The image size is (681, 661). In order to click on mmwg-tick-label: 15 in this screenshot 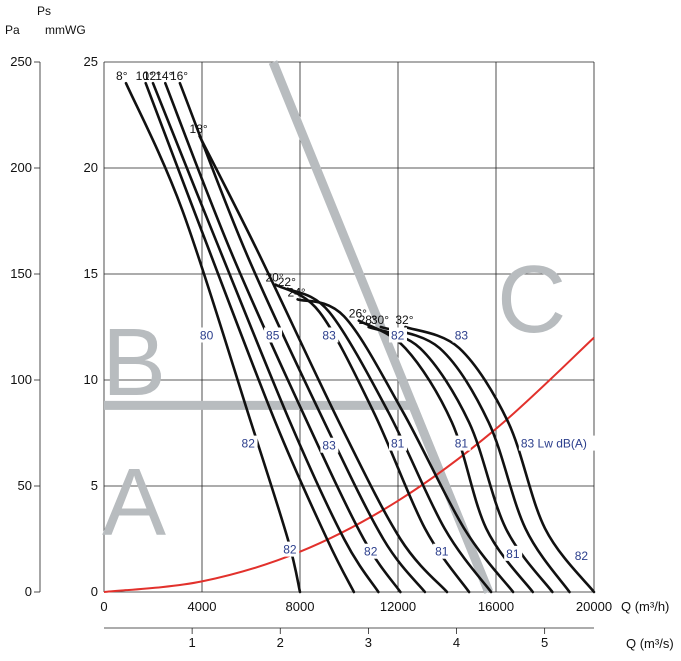, I will do `click(91, 273)`.